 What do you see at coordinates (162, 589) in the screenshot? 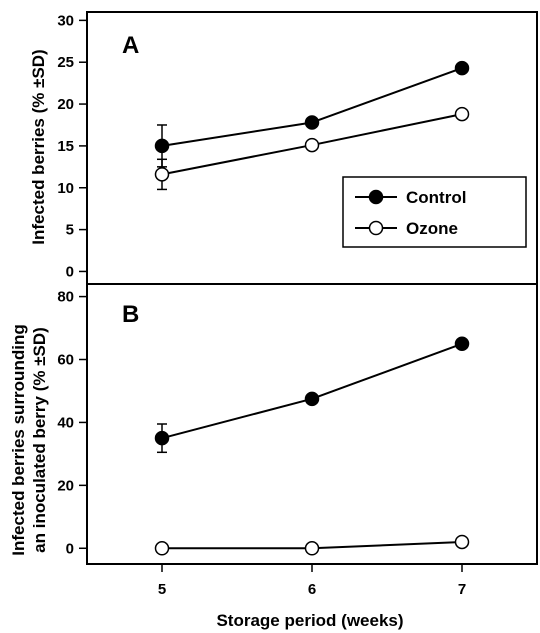
I see `x-tick-label: 5` at bounding box center [162, 589].